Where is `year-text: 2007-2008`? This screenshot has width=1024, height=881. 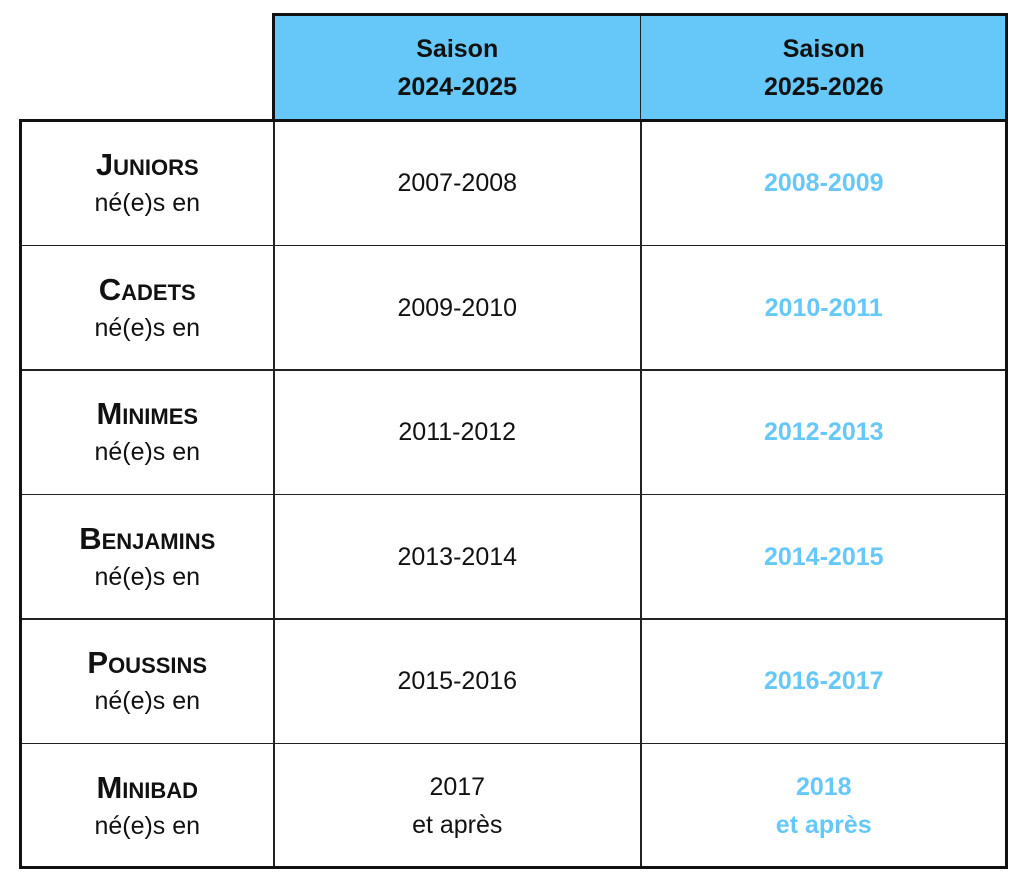 year-text: 2007-2008 is located at coordinates (457, 183).